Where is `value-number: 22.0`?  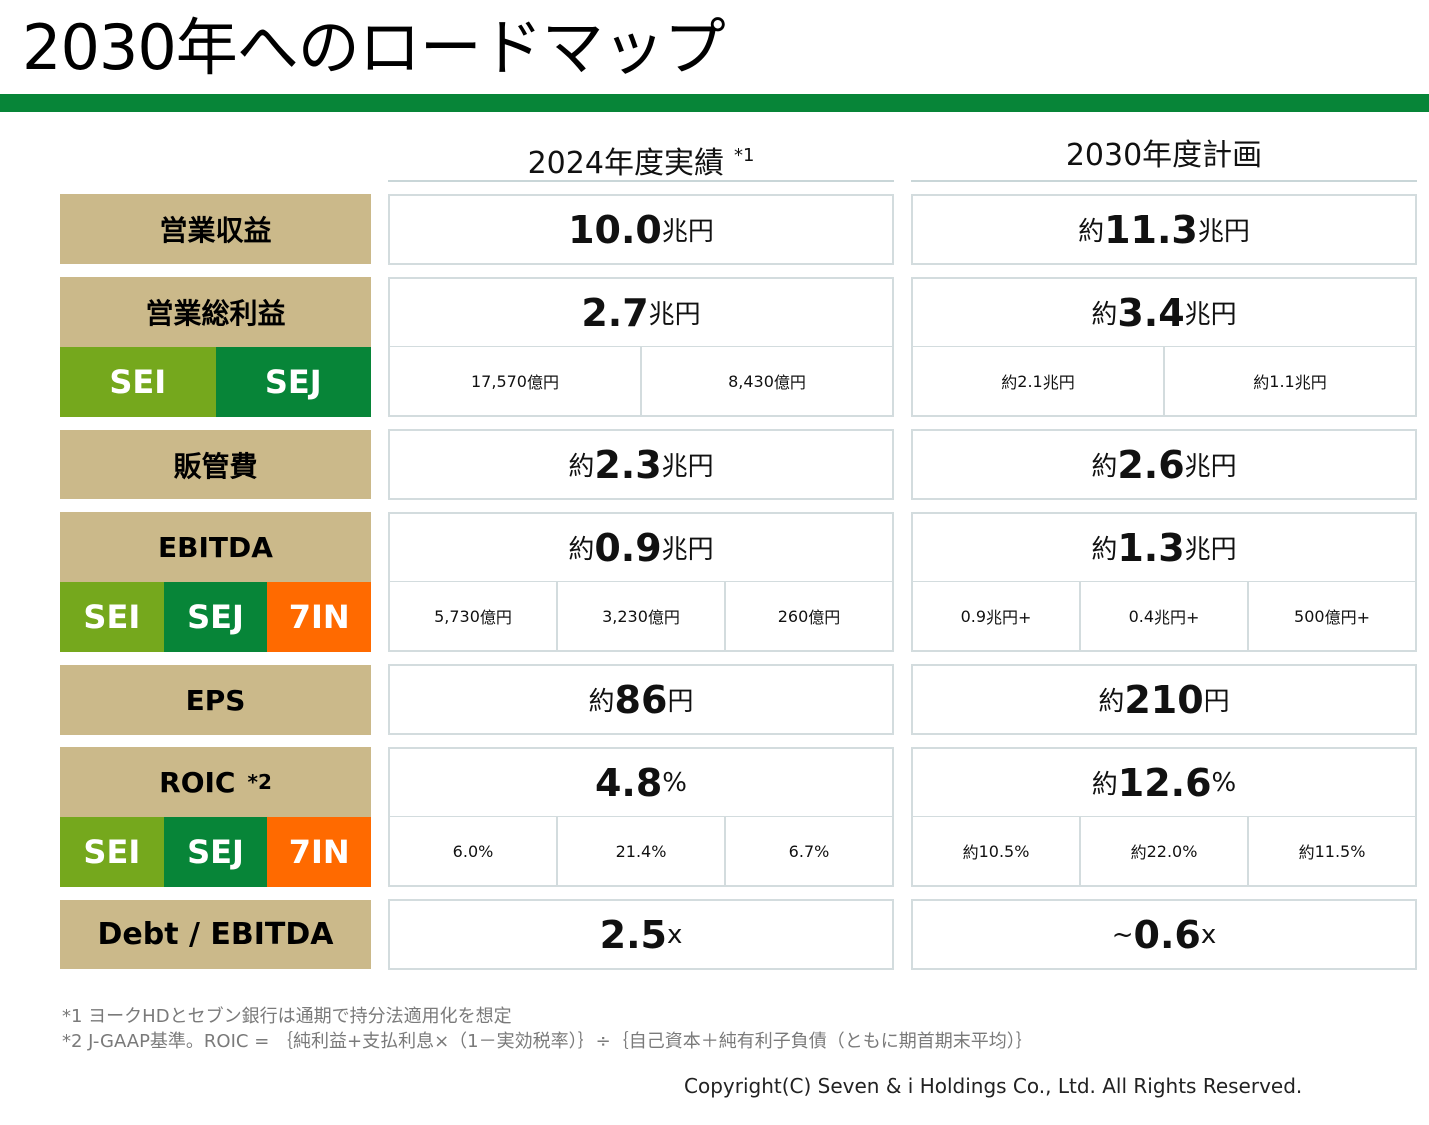 value-number: 22.0 is located at coordinates (1164, 851).